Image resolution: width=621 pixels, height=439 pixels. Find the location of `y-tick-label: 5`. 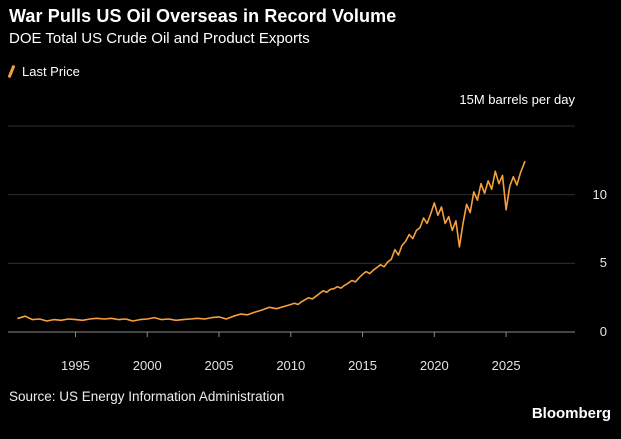

y-tick-label: 5 is located at coordinates (603, 263).